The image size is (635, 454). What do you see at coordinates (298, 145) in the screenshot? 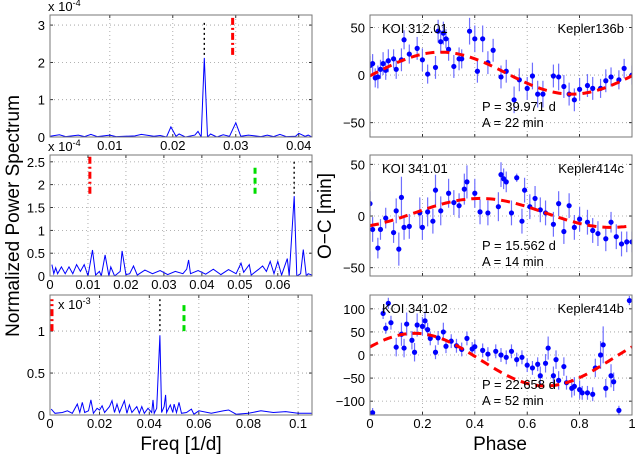
I see `x-tick-label: 0.04` at bounding box center [298, 145].